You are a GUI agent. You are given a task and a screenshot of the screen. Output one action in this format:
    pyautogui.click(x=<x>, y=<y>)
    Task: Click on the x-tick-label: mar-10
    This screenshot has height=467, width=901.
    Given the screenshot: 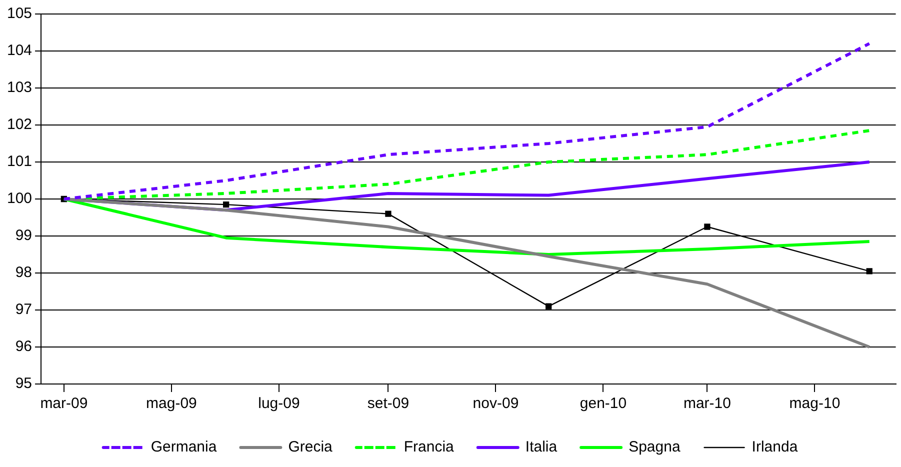 What is the action you would take?
    pyautogui.click(x=707, y=403)
    